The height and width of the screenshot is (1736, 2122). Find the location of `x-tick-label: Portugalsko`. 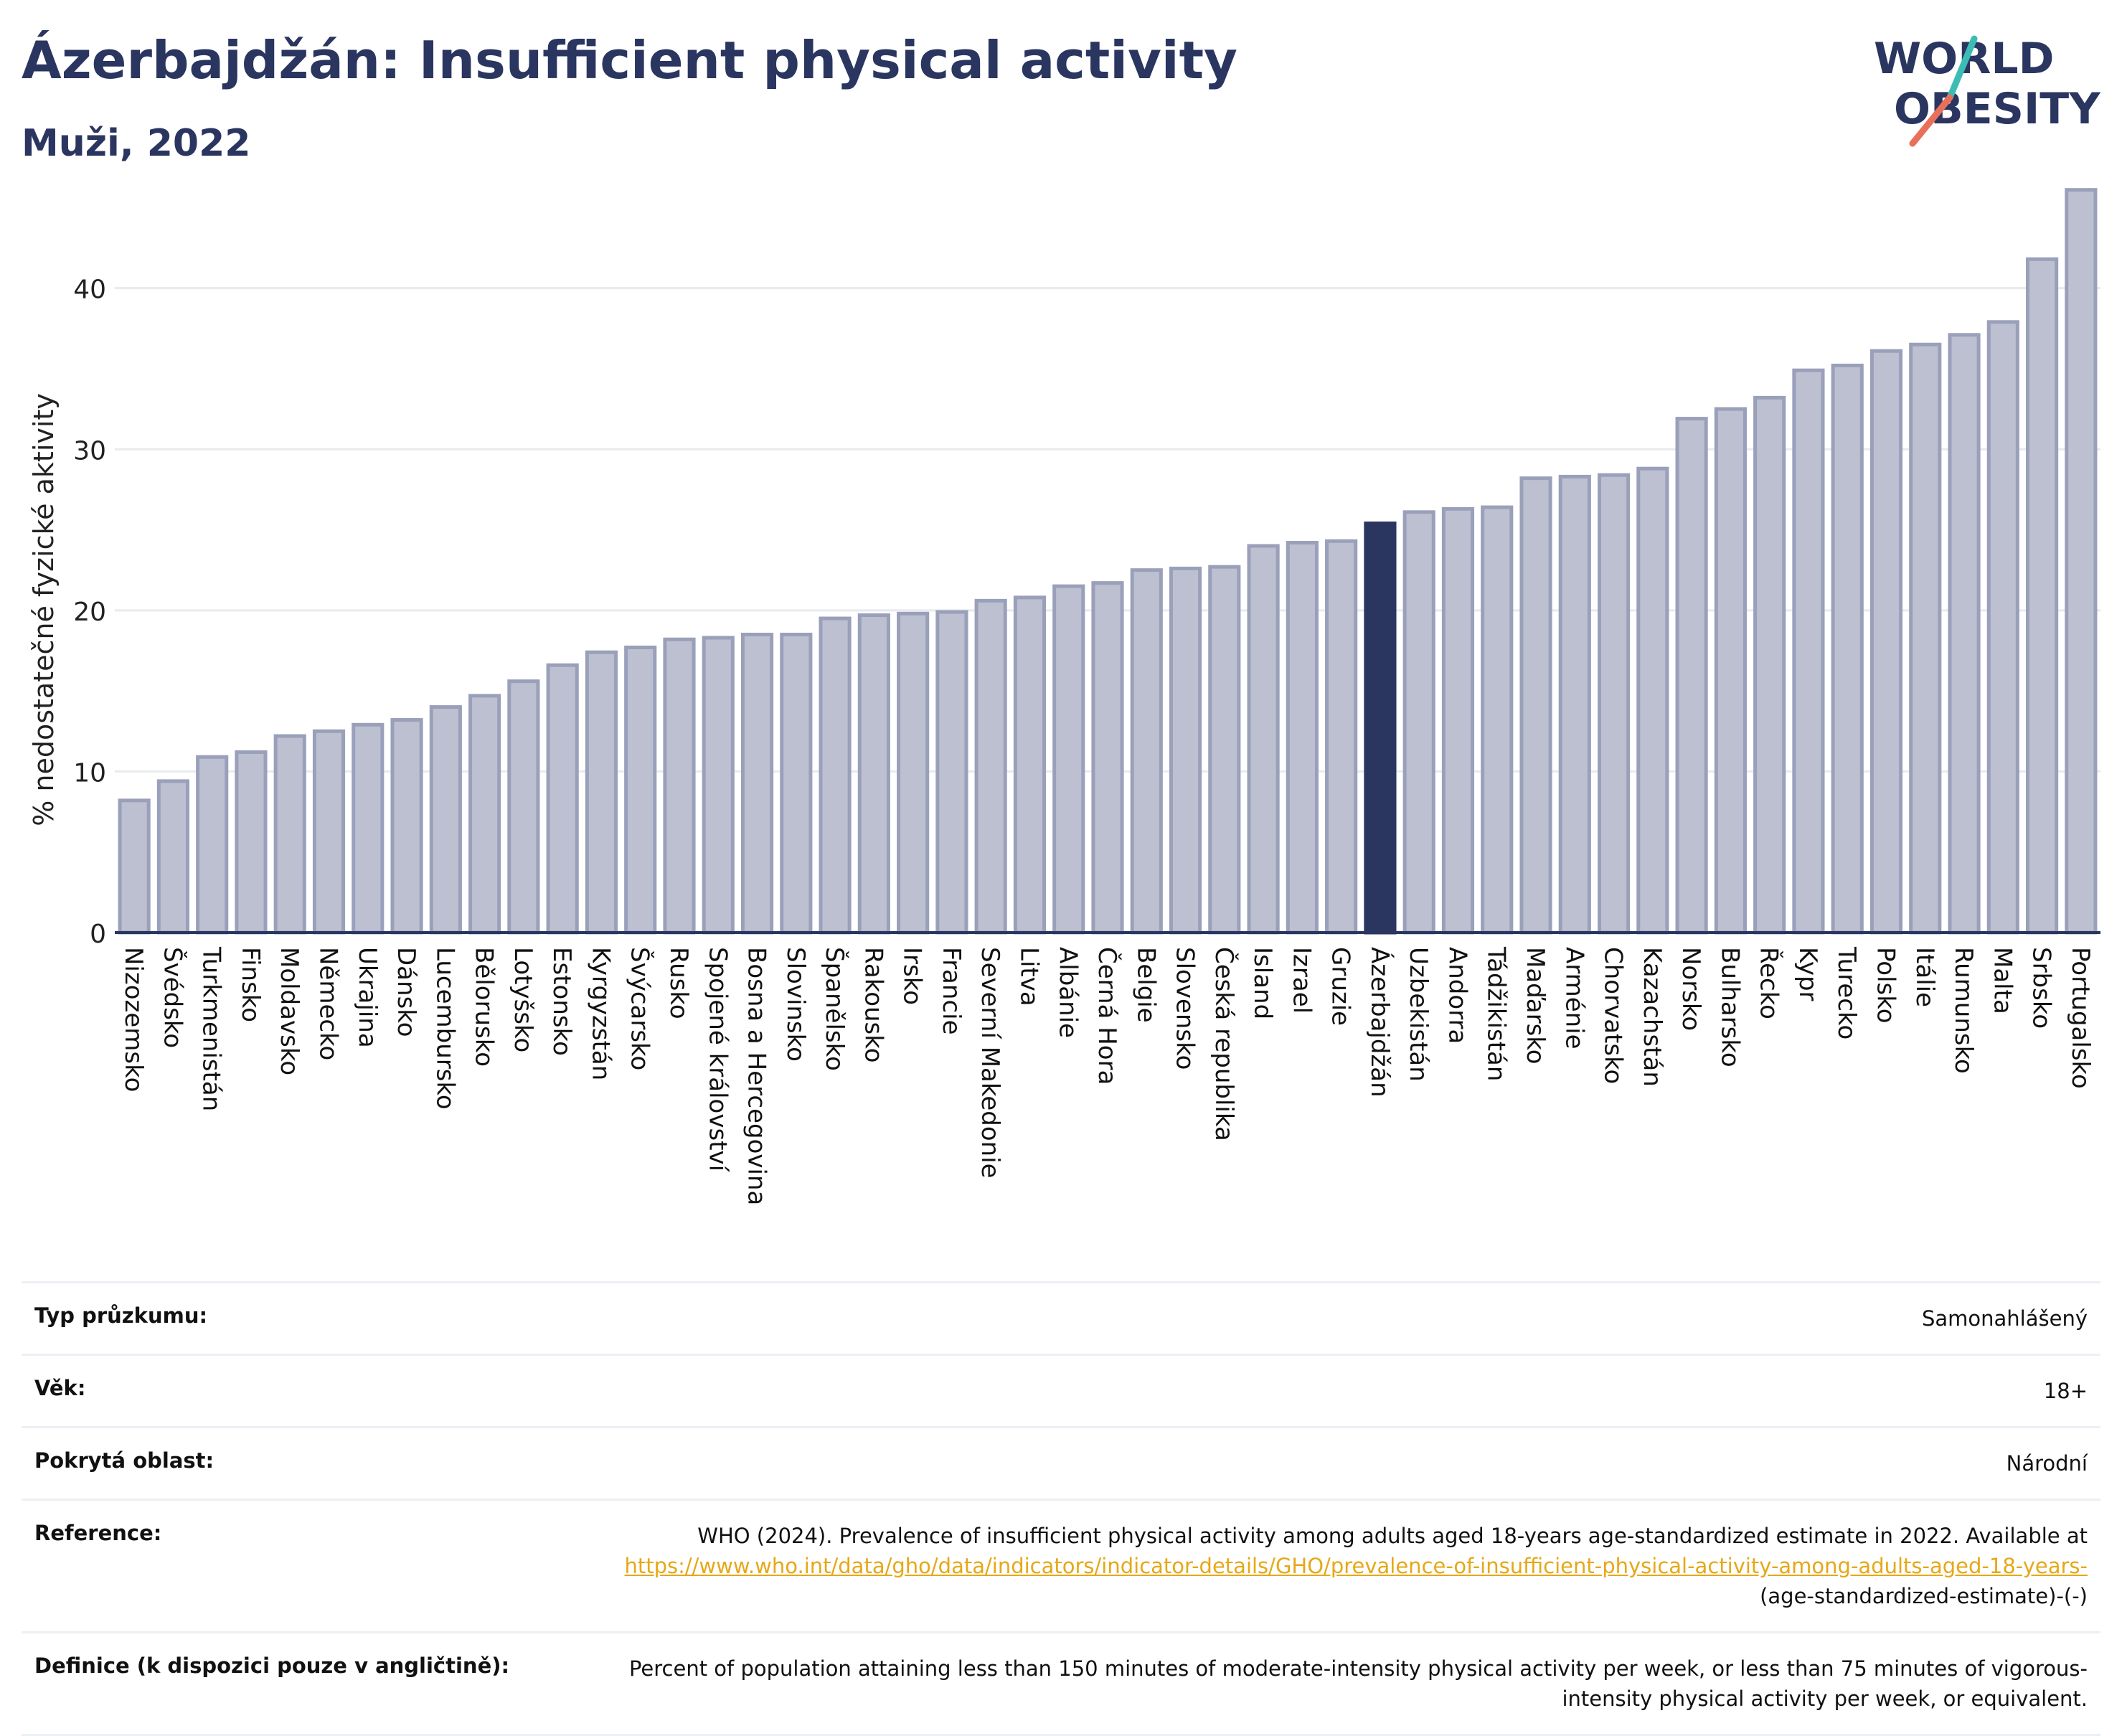

x-tick-label: Portugalsko is located at coordinates (2080, 1018).